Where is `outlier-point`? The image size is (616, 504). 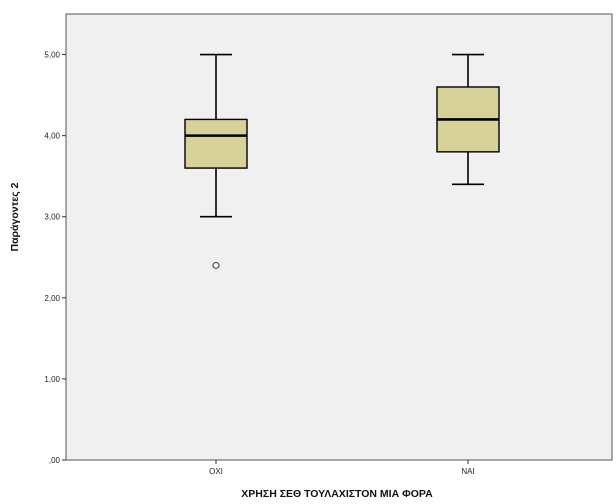
outlier-point is located at coordinates (216, 265).